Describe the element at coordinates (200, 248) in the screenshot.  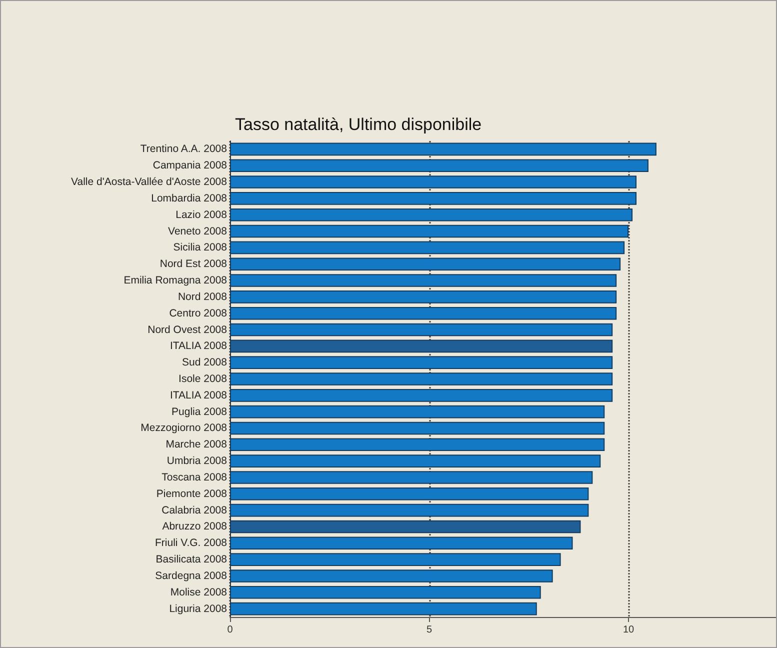
I see `y-tick-label: Sicilia 2008` at that location.